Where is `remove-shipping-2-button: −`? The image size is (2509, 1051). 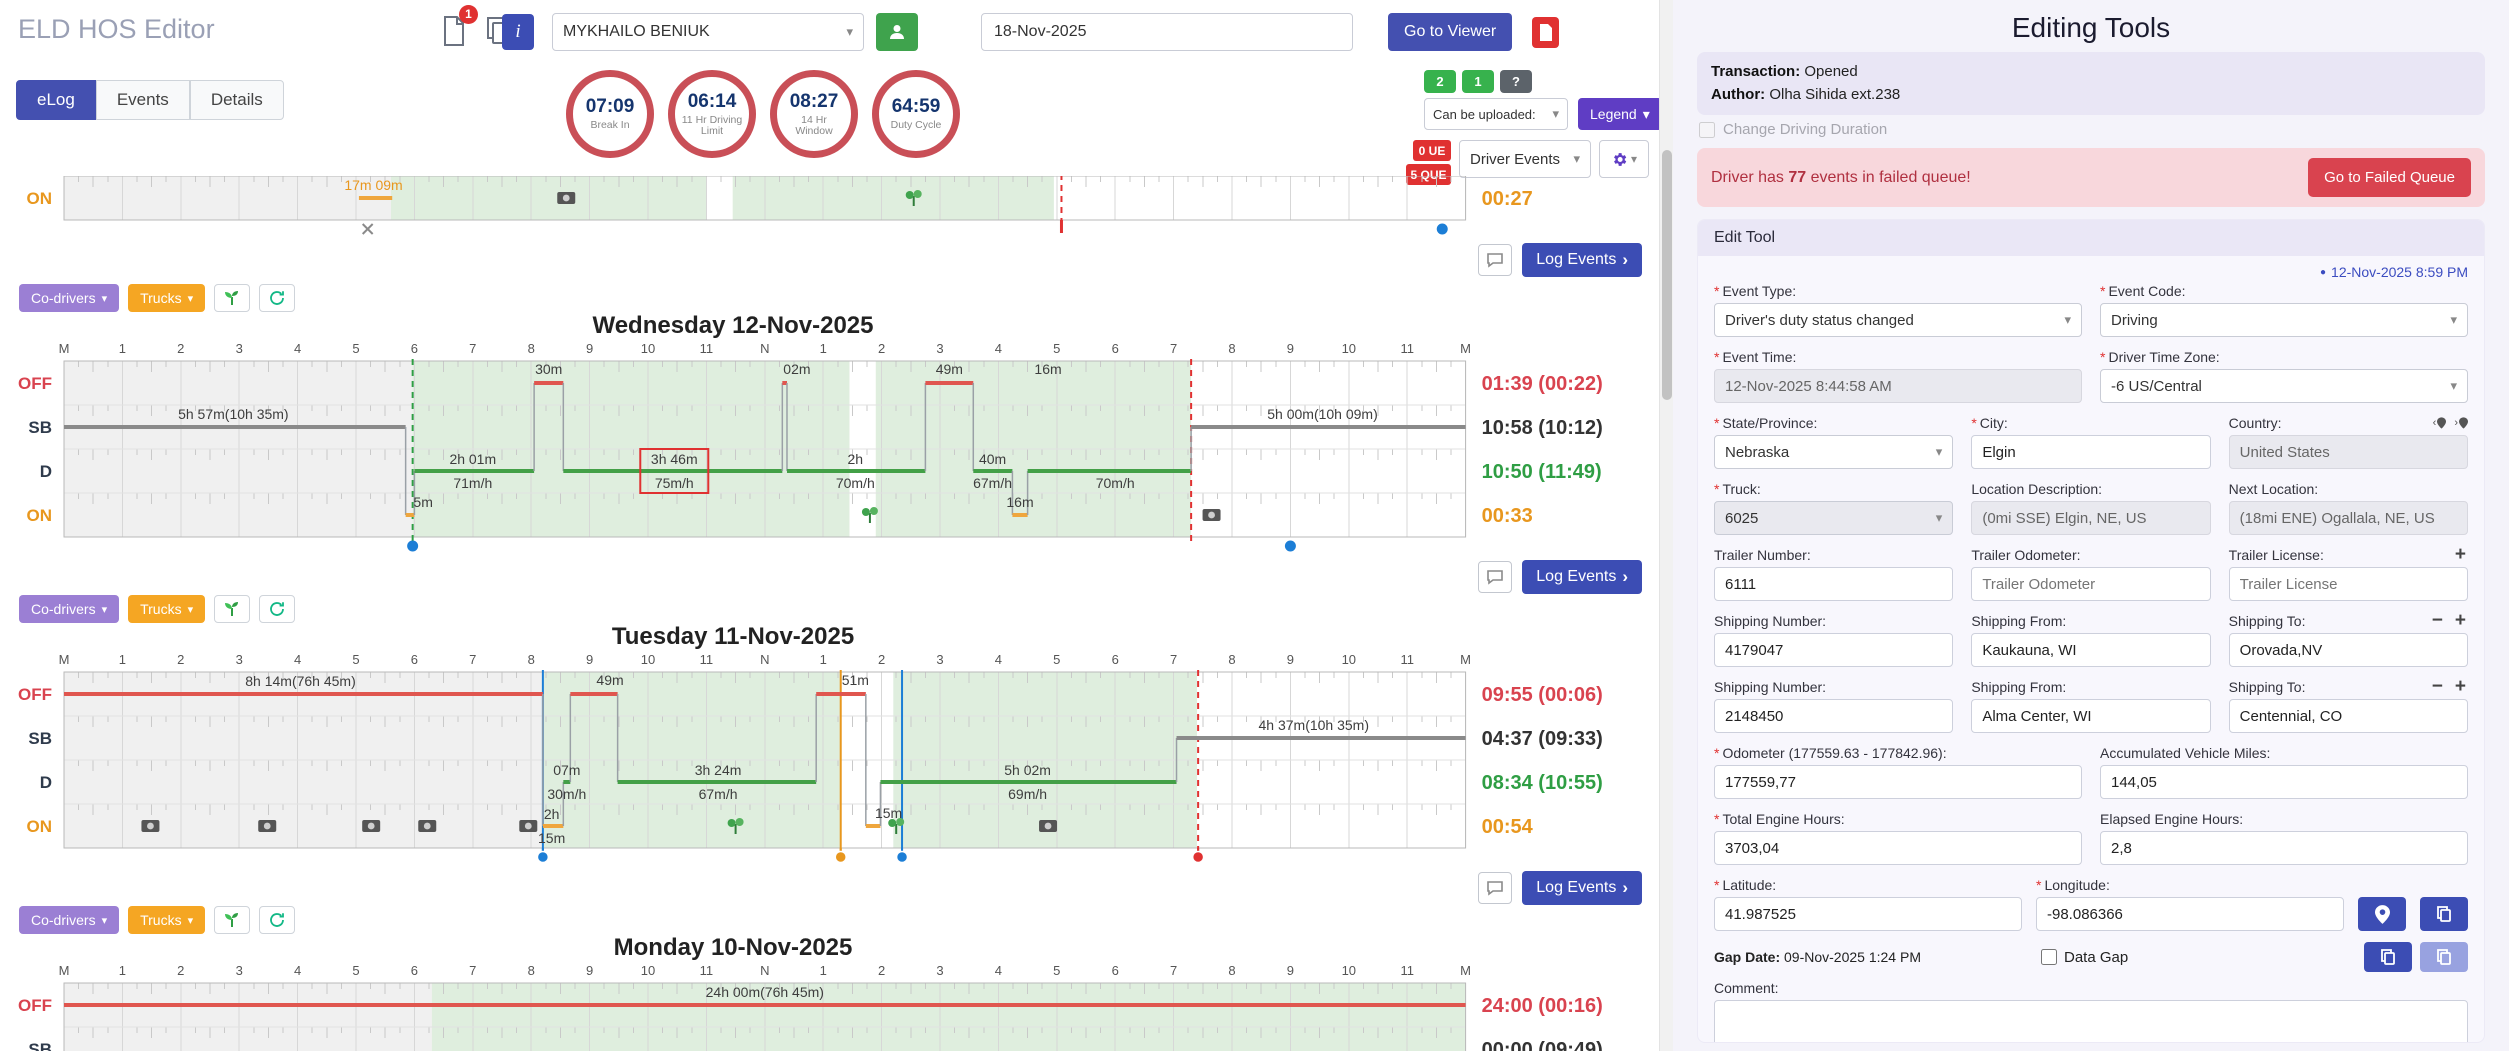
remove-shipping-2-button: − is located at coordinates (2437, 686).